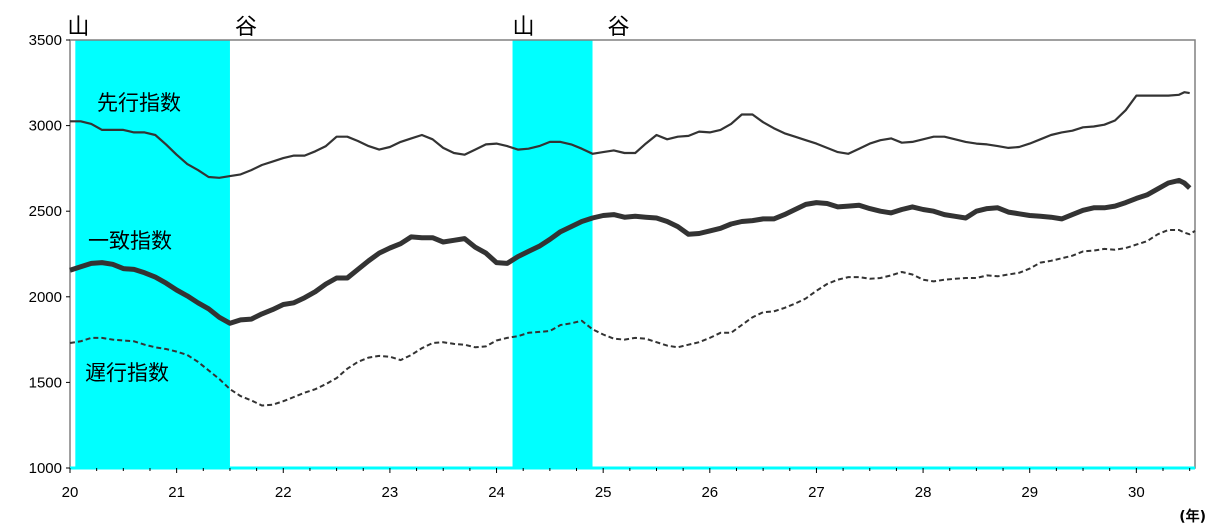 Image resolution: width=1208 pixels, height=526 pixels. What do you see at coordinates (283, 492) in the screenshot?
I see `x-tick-label-22: 22` at bounding box center [283, 492].